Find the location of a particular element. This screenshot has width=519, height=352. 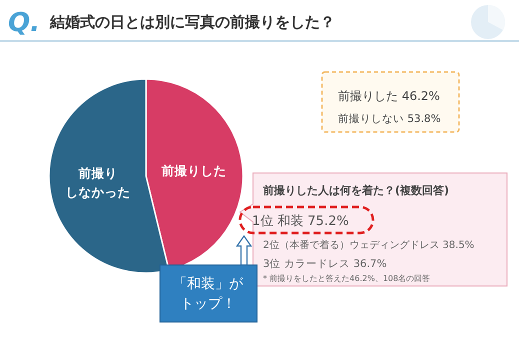

text: 前撮りした人は何を着た？(複数回答) is located at coordinates (356, 190).